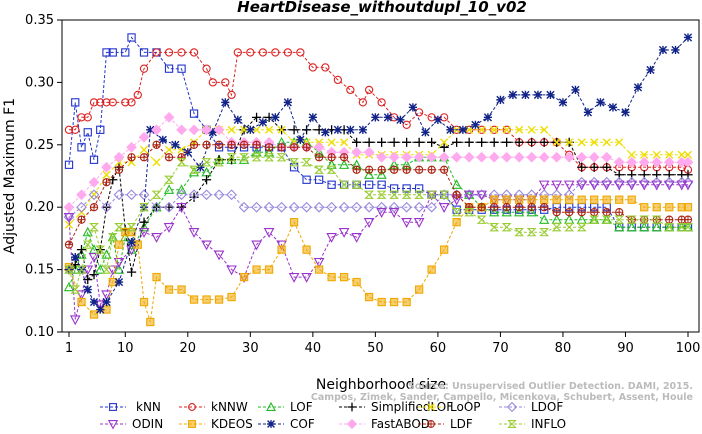  What do you see at coordinates (532, 424) in the screenshot?
I see `legend-item-inflo: INFLO` at bounding box center [532, 424].